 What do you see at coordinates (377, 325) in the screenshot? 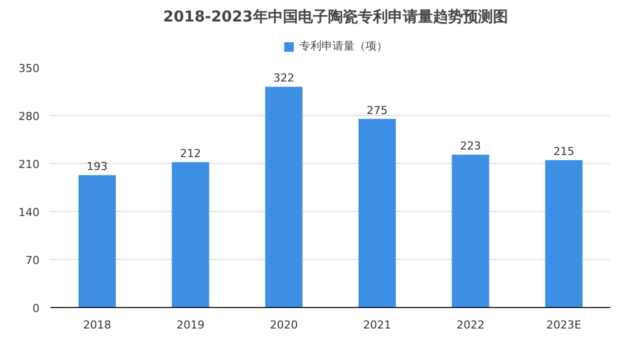
I see `x-tick-label: 2021` at bounding box center [377, 325].